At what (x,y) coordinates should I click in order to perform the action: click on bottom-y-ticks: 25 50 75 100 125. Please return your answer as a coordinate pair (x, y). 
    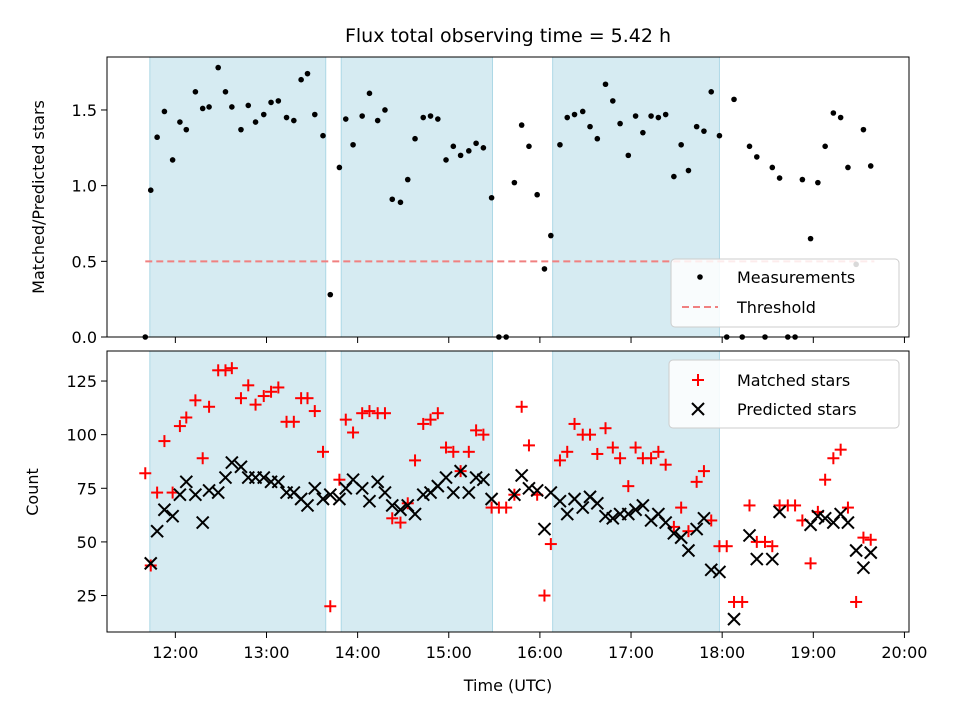
    Looking at the image, I should click on (86, 489).